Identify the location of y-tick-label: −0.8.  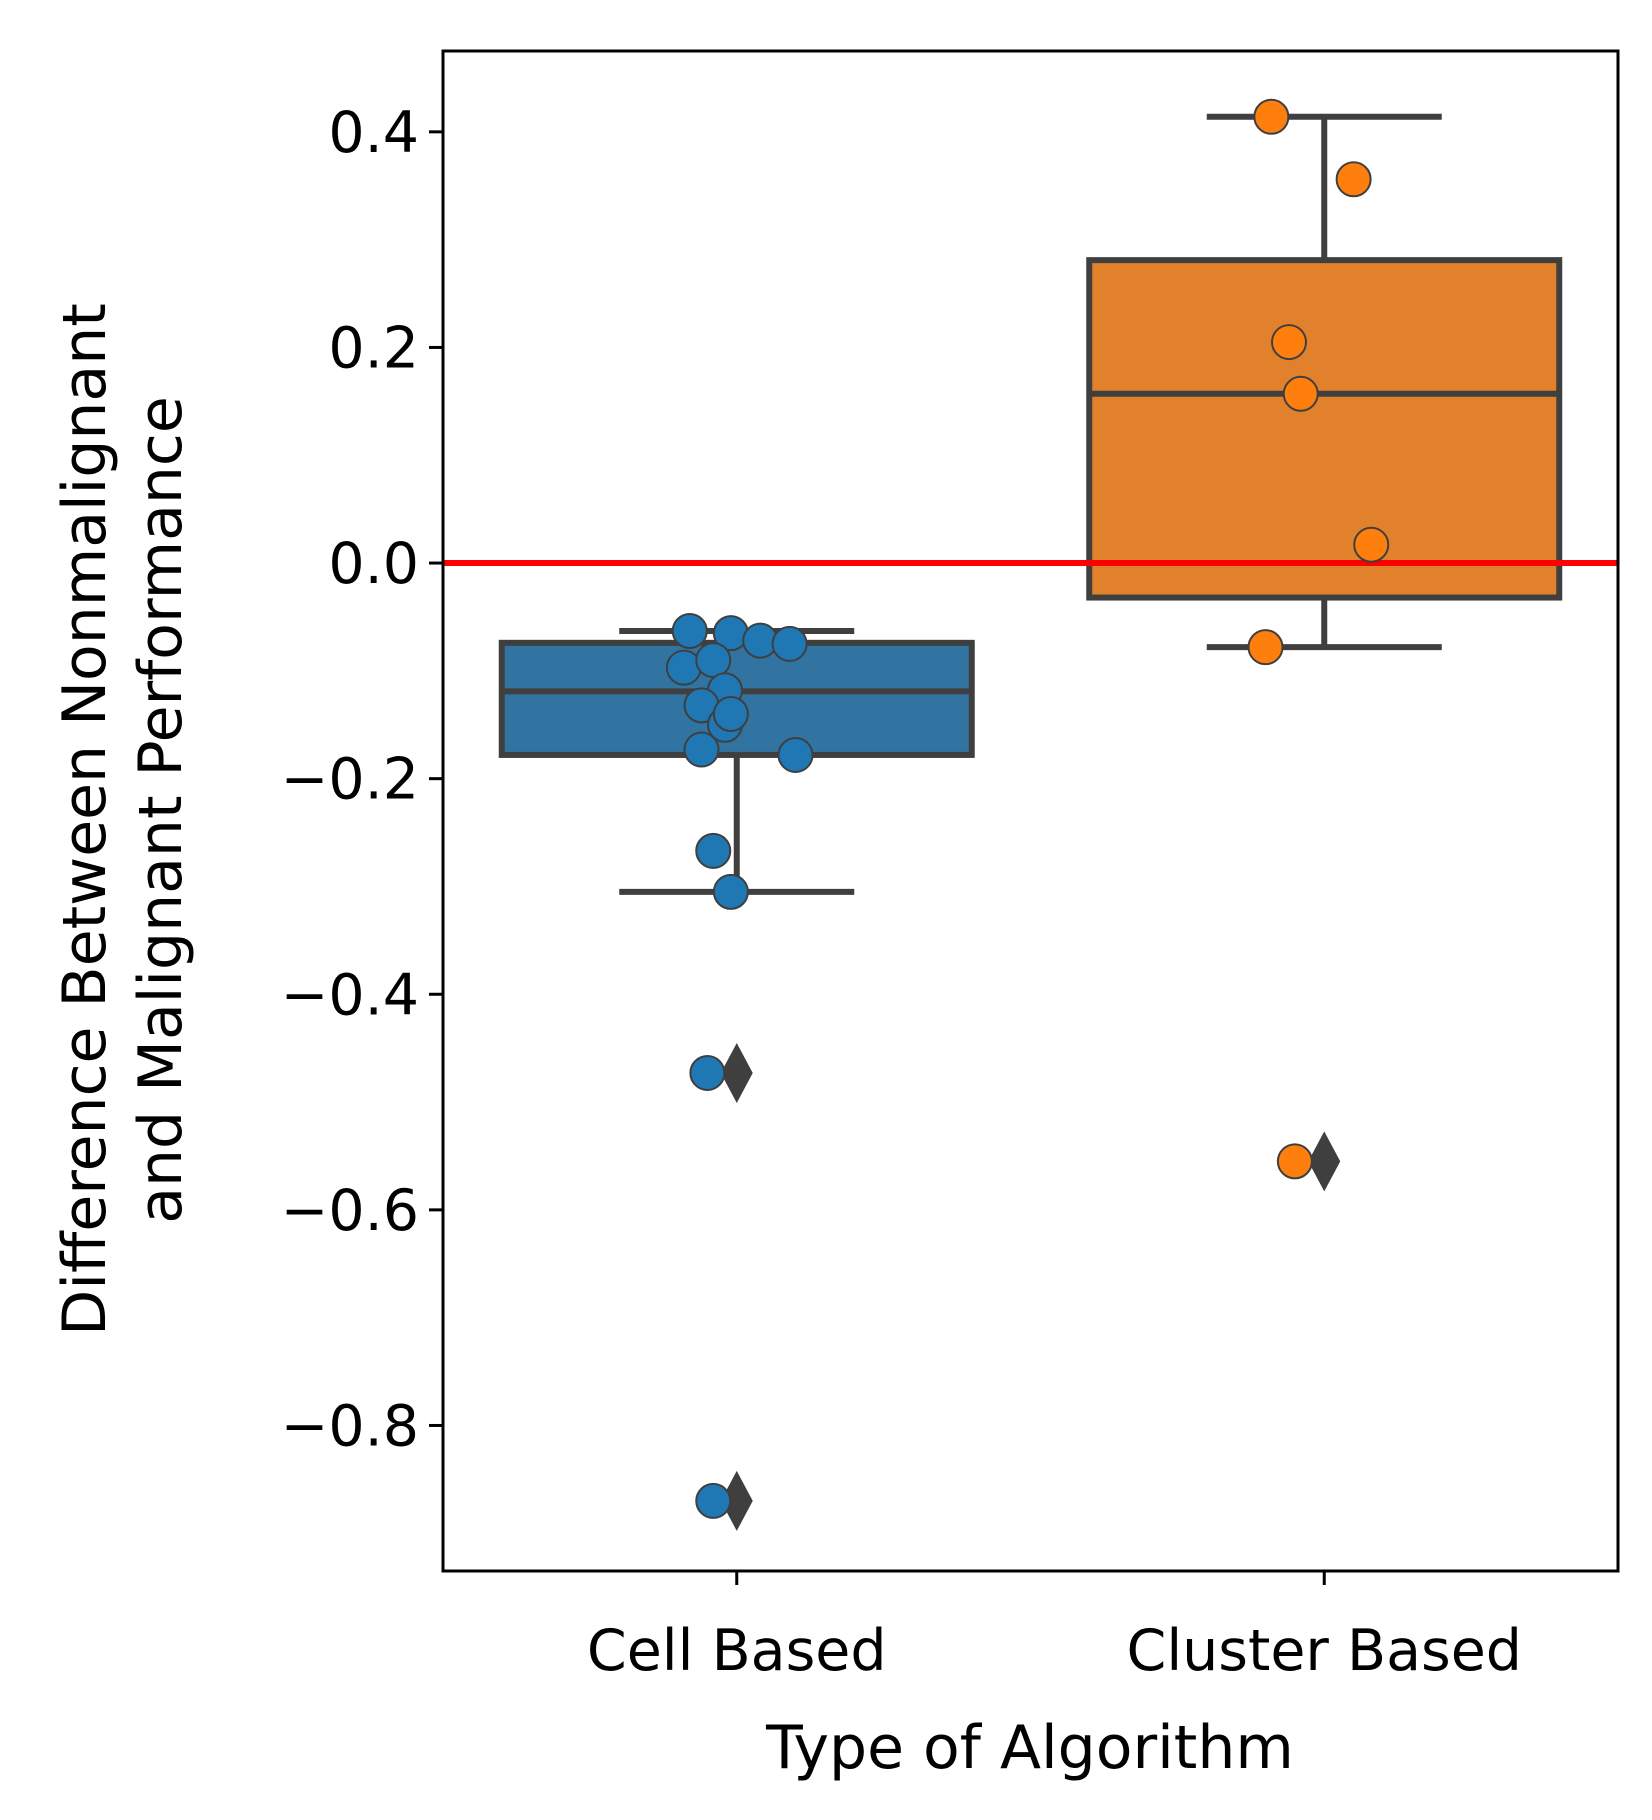
(350, 1426).